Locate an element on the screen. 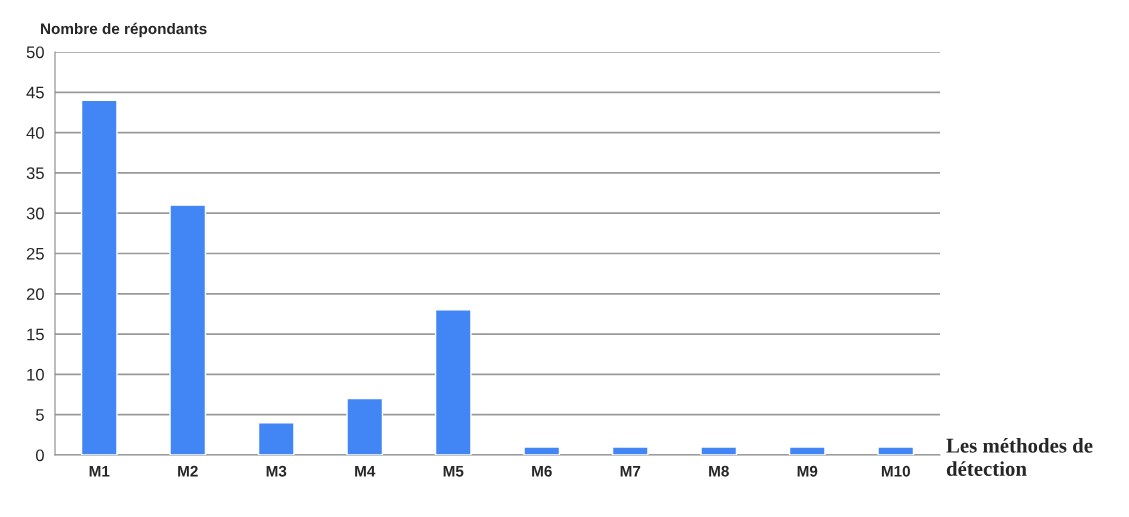 This screenshot has width=1129, height=517. x-axis-title: Les méthodes de détection is located at coordinates (1019, 456).